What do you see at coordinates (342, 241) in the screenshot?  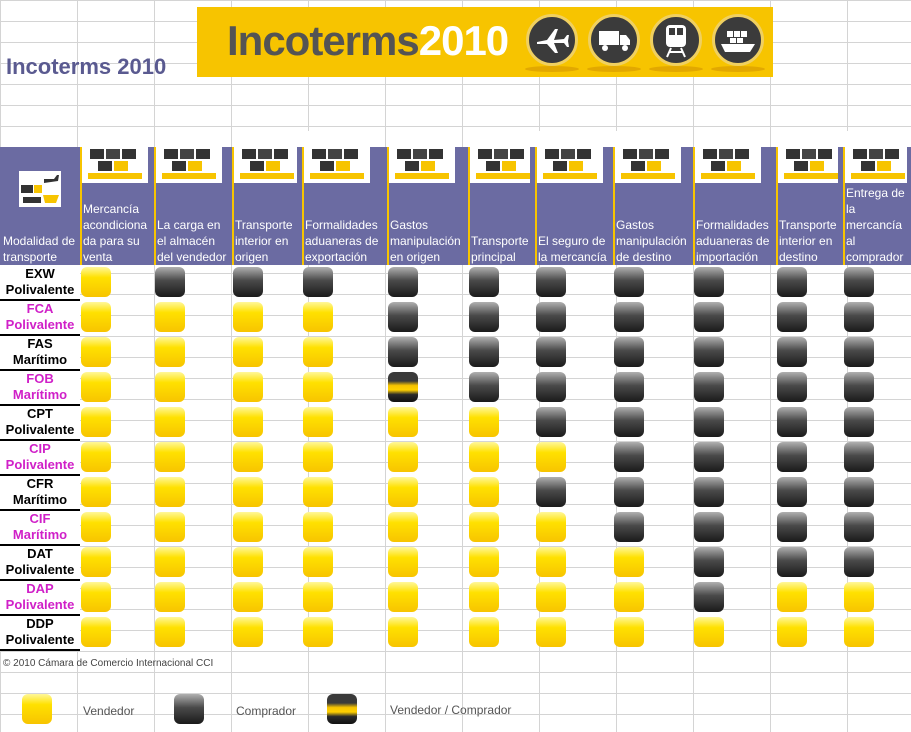 I see `column-header-label: Formalidades aduaneras de exportación` at bounding box center [342, 241].